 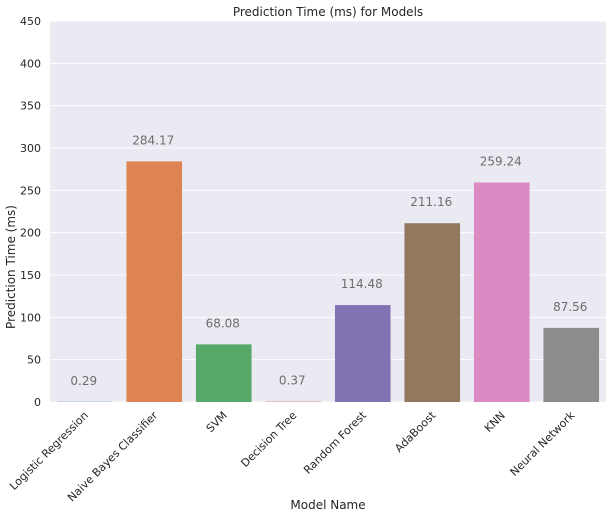 What do you see at coordinates (217, 422) in the screenshot?
I see `x-tick-label: SVM` at bounding box center [217, 422].